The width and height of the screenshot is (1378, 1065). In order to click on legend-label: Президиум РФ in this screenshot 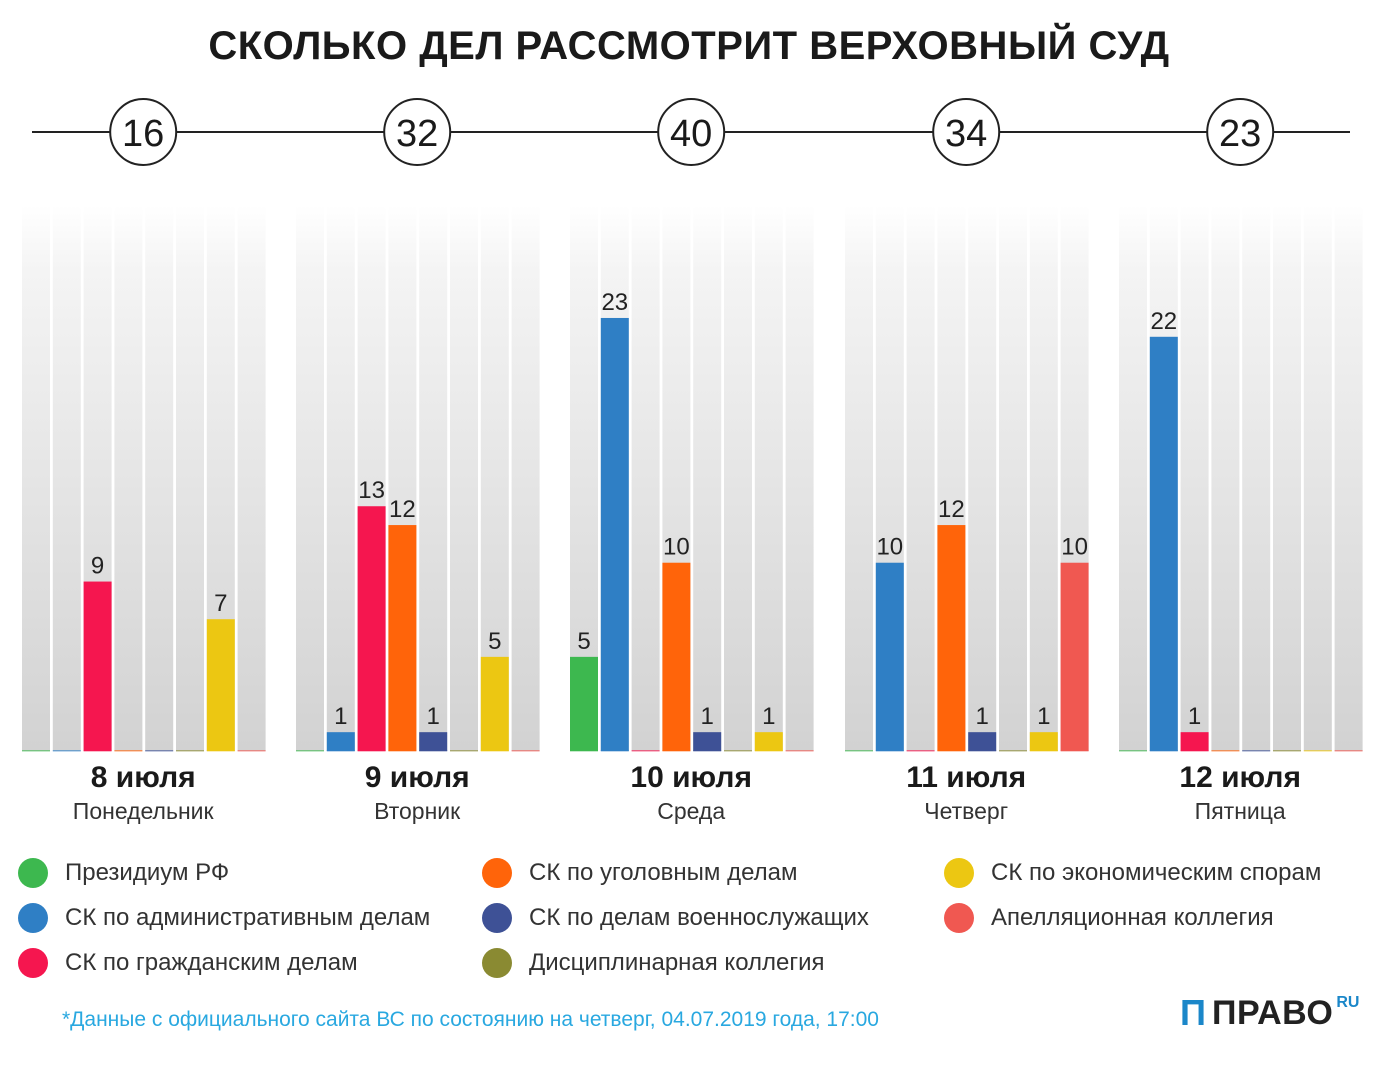, I will do `click(147, 872)`.